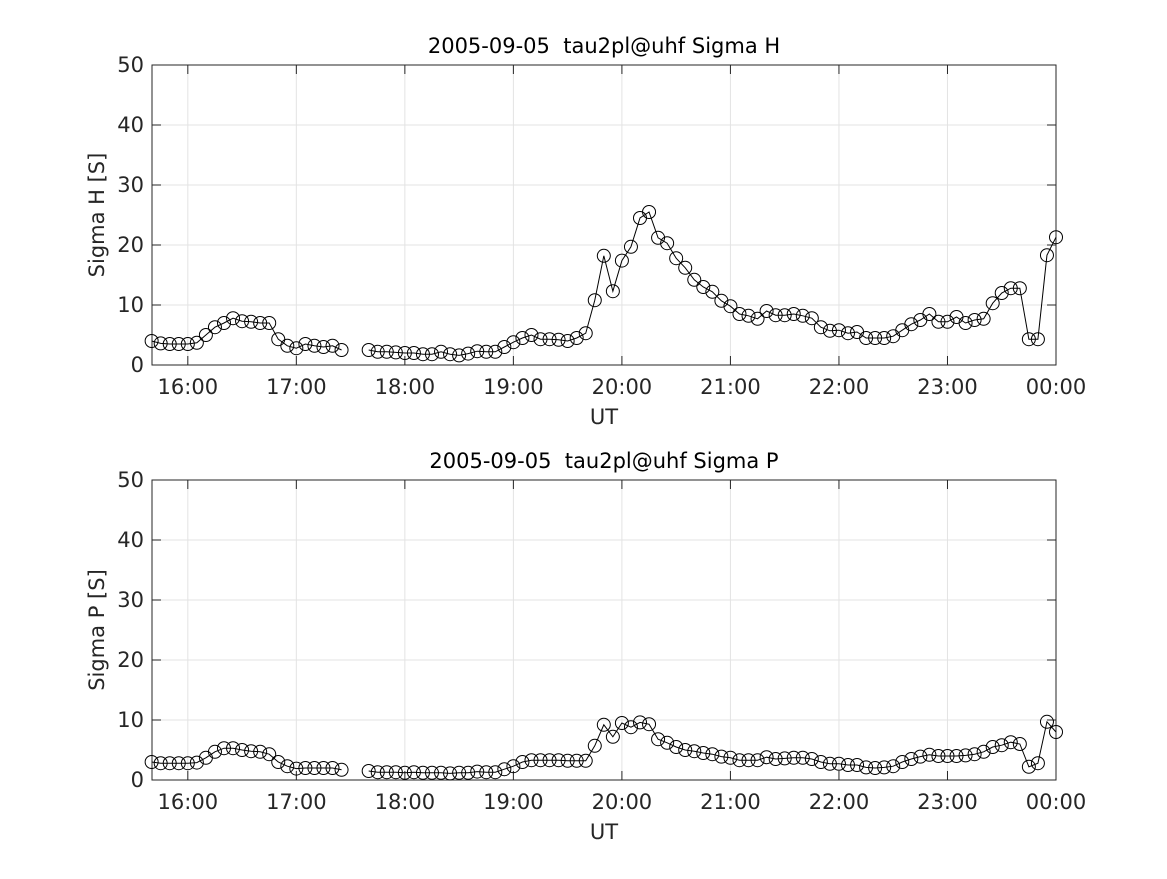 The width and height of the screenshot is (1167, 879). I want to click on x-tick-label: 18:00, so click(405, 802).